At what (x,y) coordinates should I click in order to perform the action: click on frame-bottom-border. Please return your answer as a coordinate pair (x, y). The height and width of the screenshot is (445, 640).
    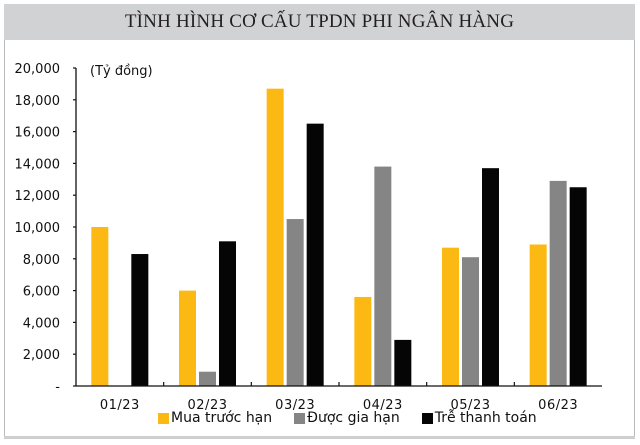
    Looking at the image, I should click on (319, 437).